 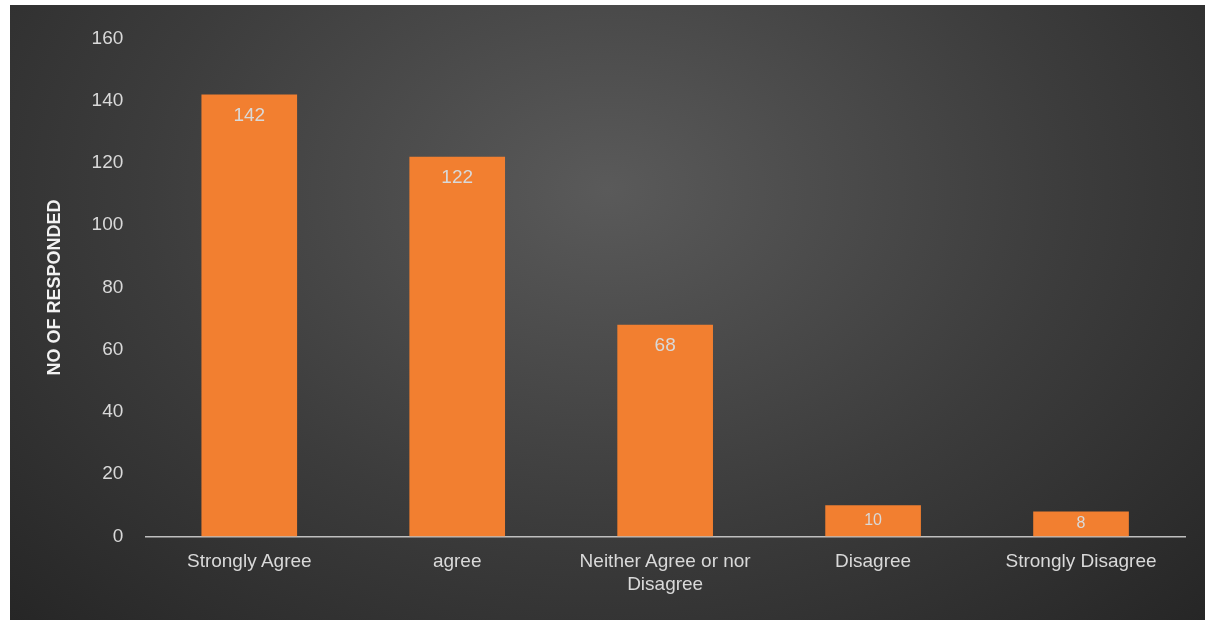 I want to click on data-label: 68, so click(x=665, y=345).